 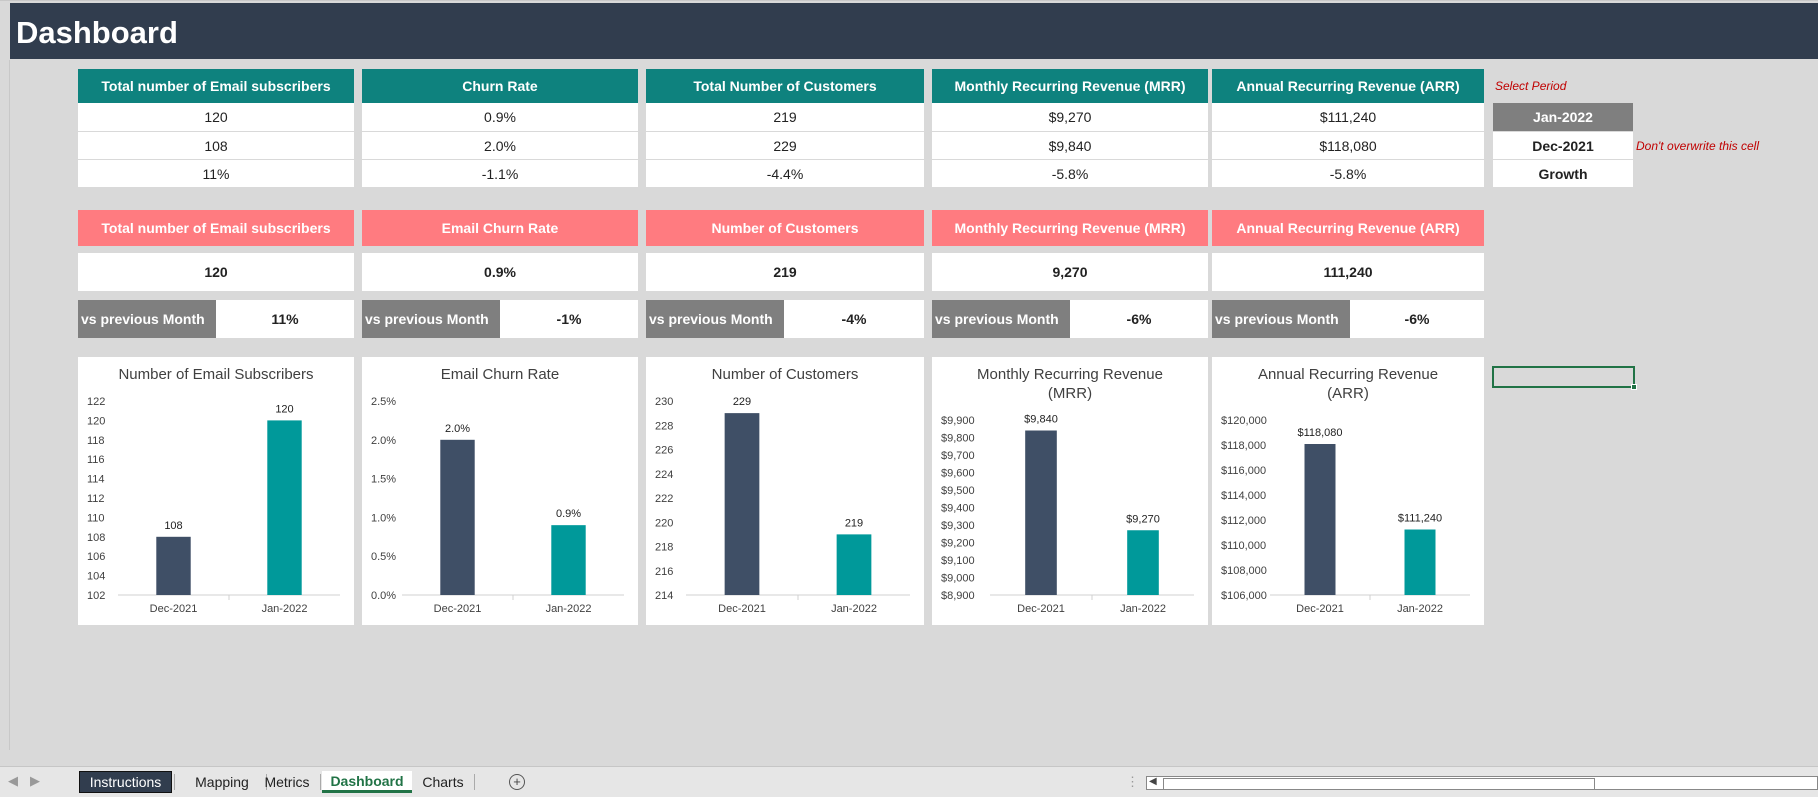 What do you see at coordinates (664, 596) in the screenshot?
I see `y-tick-label: 214` at bounding box center [664, 596].